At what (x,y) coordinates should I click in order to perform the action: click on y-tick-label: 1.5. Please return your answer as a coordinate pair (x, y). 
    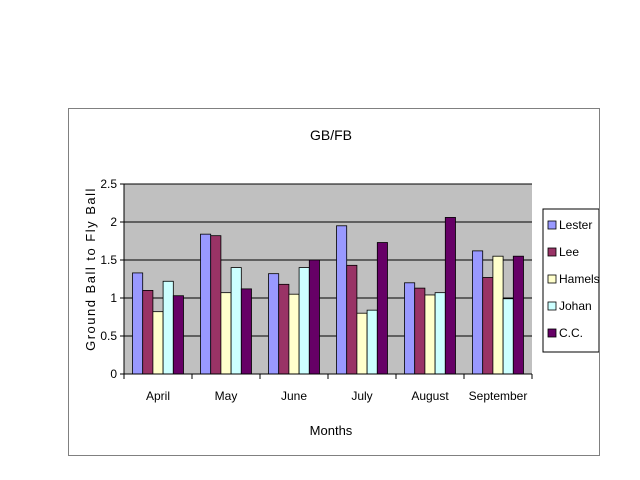
    Looking at the image, I should click on (108, 260).